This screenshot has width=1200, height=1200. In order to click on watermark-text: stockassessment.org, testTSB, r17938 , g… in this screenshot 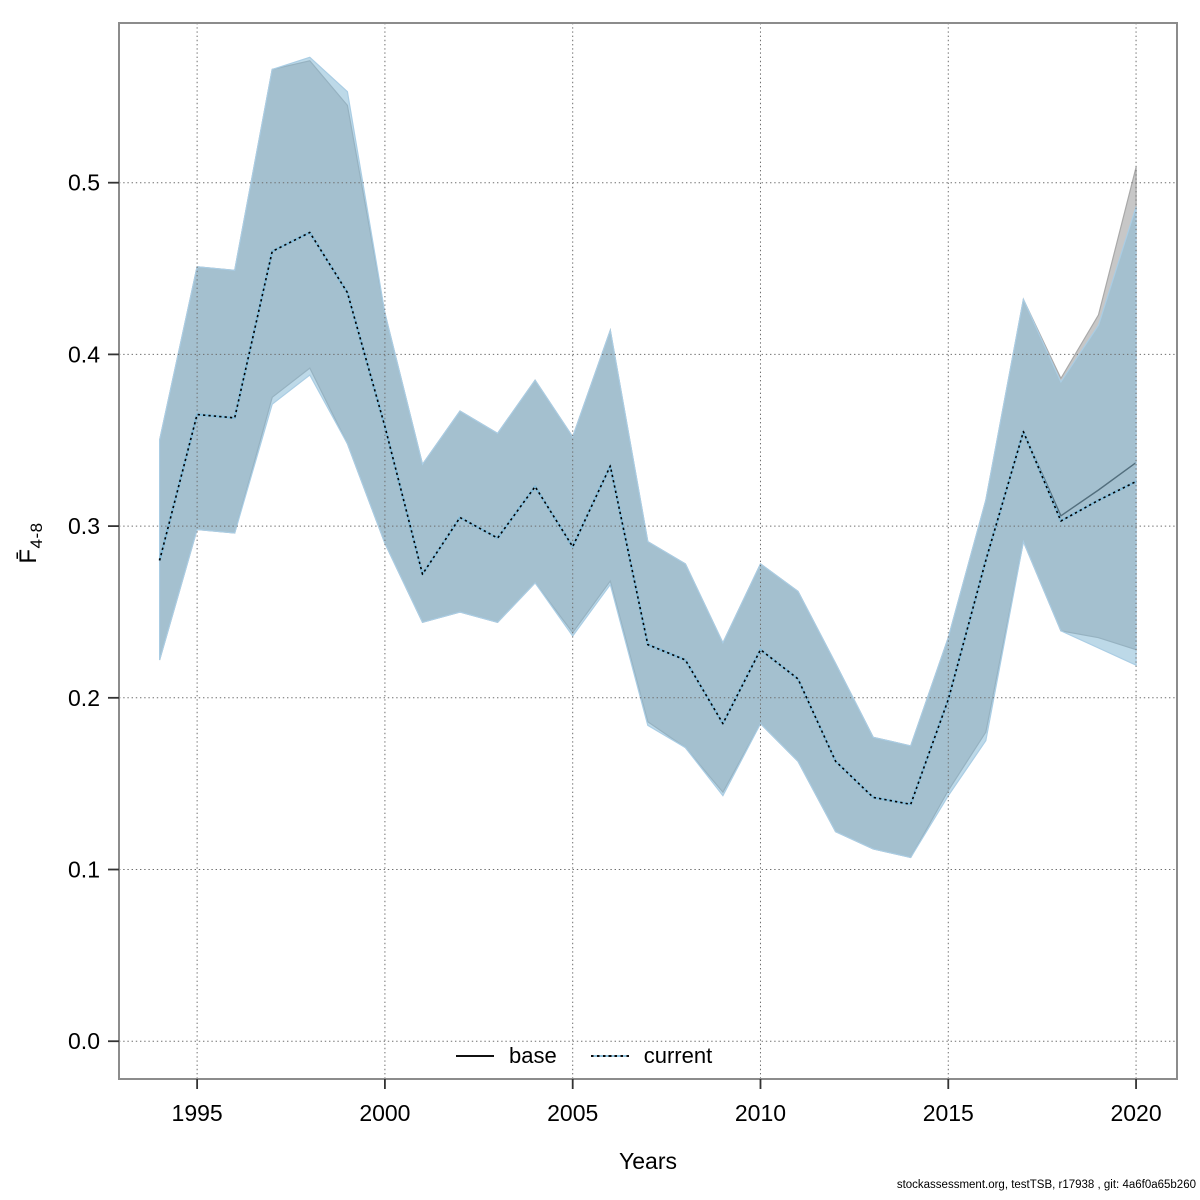, I will do `click(1046, 1185)`.